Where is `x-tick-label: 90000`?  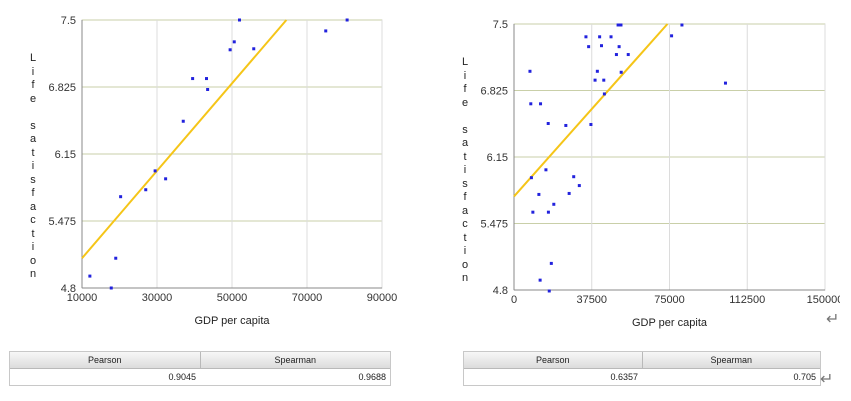 x-tick-label: 90000 is located at coordinates (382, 298).